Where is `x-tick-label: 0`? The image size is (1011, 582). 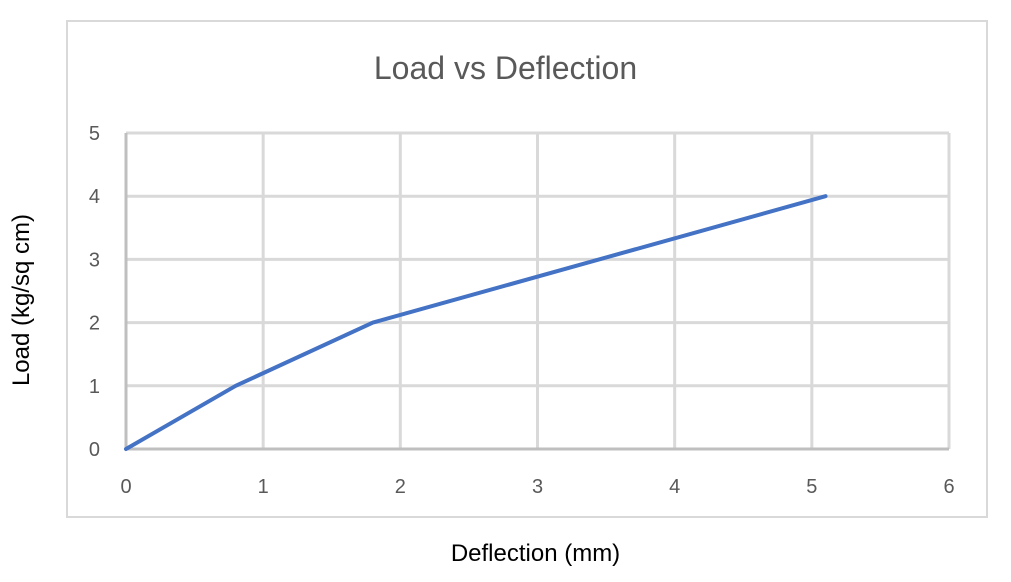
x-tick-label: 0 is located at coordinates (125, 487).